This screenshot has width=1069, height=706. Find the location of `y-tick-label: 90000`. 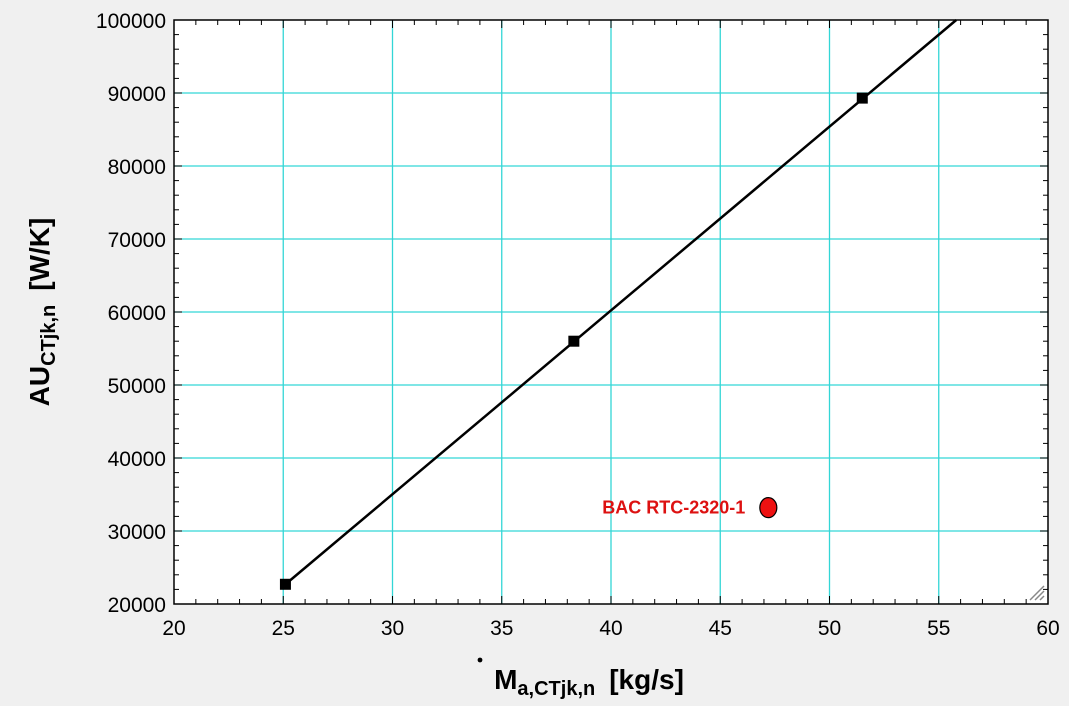

y-tick-label: 90000 is located at coordinates (137, 94).